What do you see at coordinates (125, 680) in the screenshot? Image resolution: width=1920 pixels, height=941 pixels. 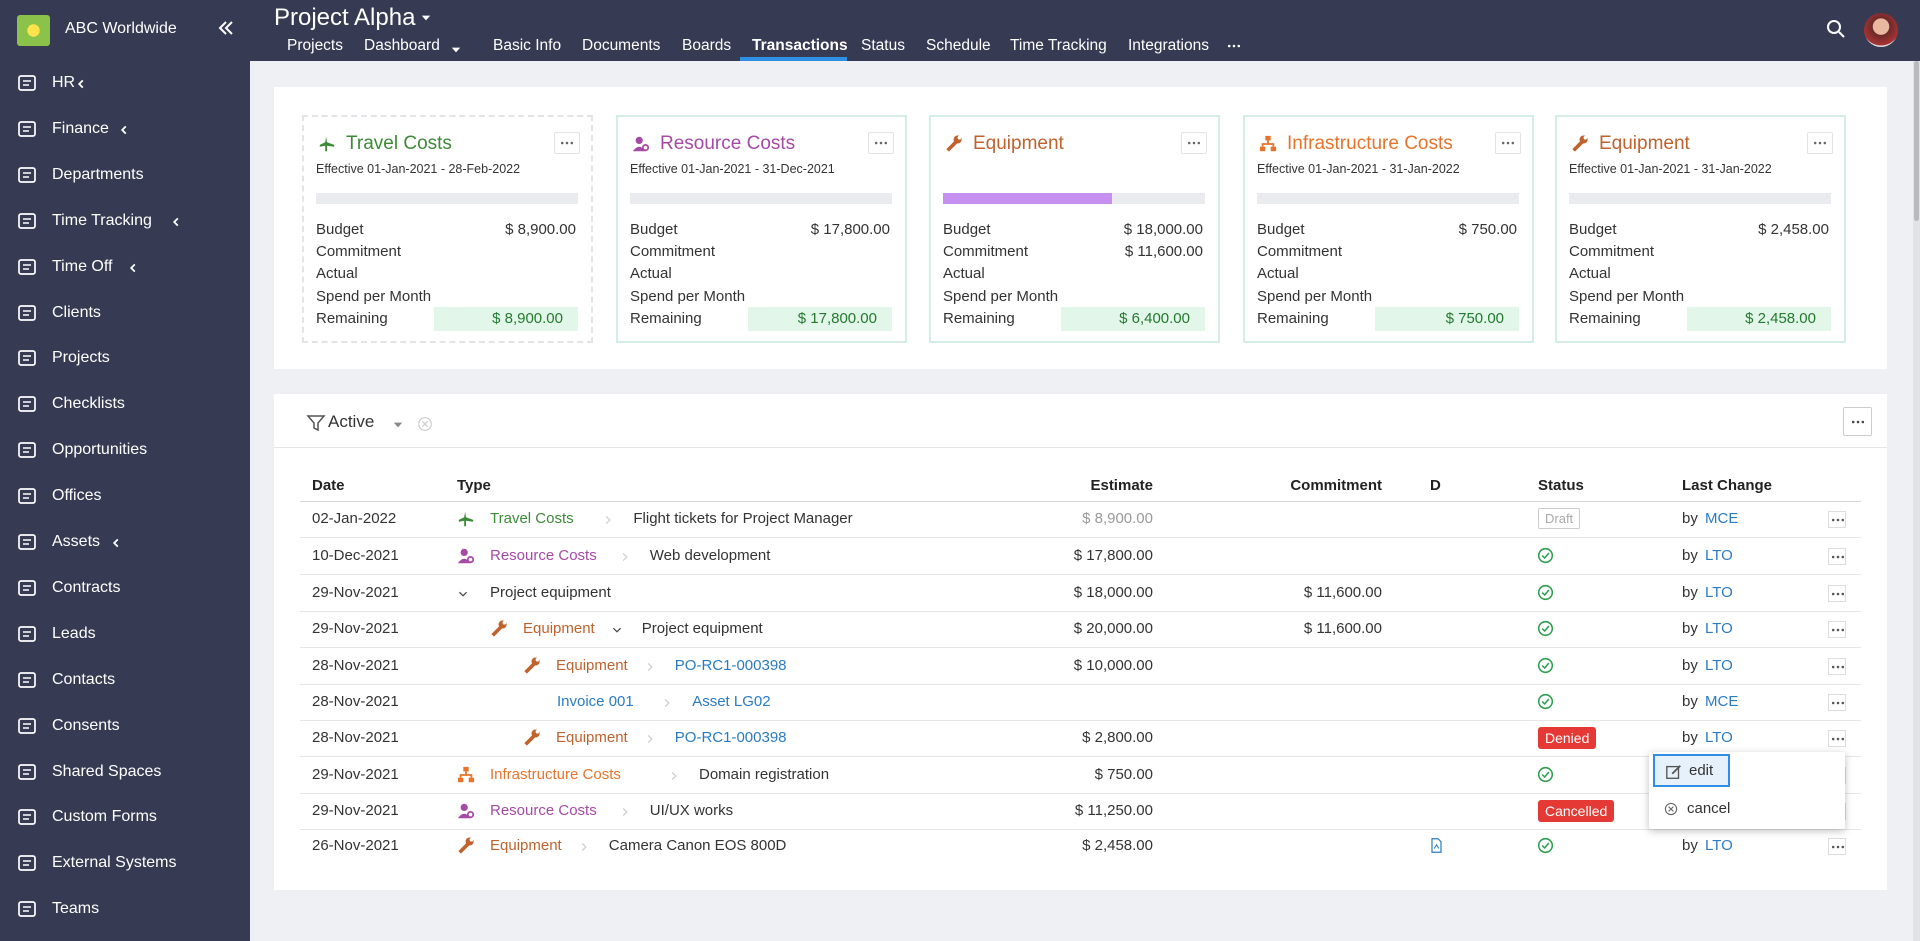 I see `sidebar-item: Contacts` at bounding box center [125, 680].